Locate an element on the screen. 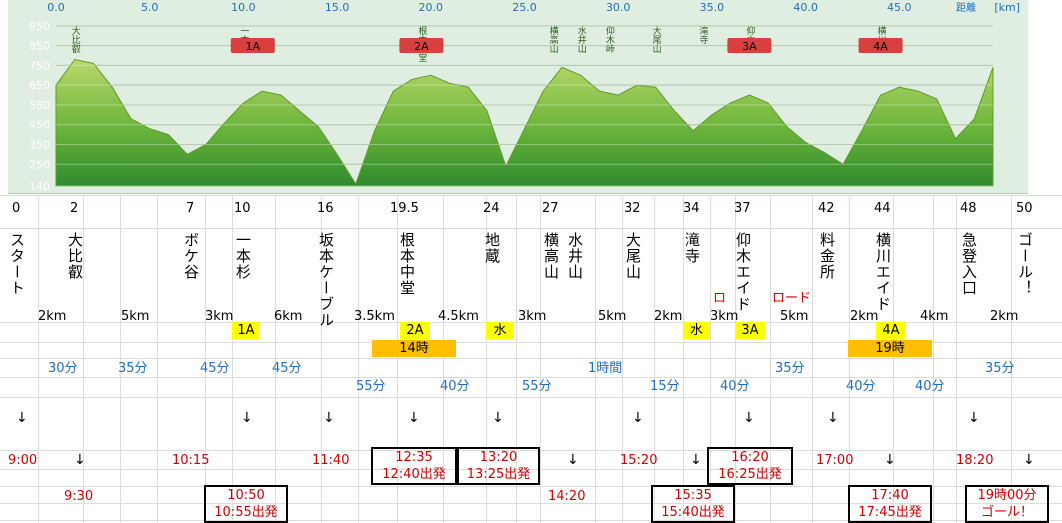 This screenshot has height=523, width=1062. departure-time: 15:40出発 is located at coordinates (693, 512).